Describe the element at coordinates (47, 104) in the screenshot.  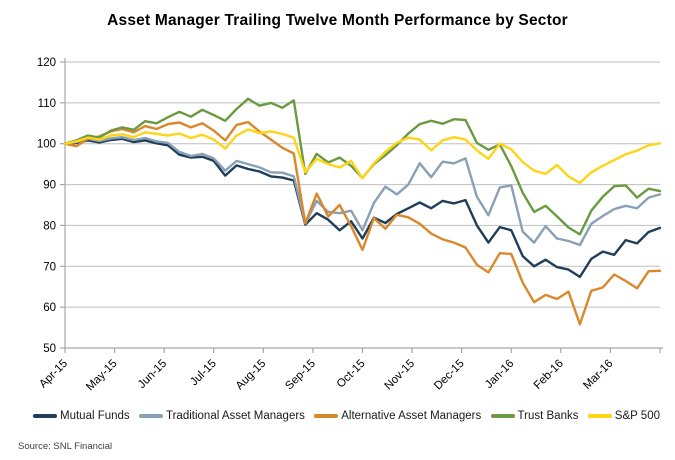
I see `y-axis-label: 110` at that location.